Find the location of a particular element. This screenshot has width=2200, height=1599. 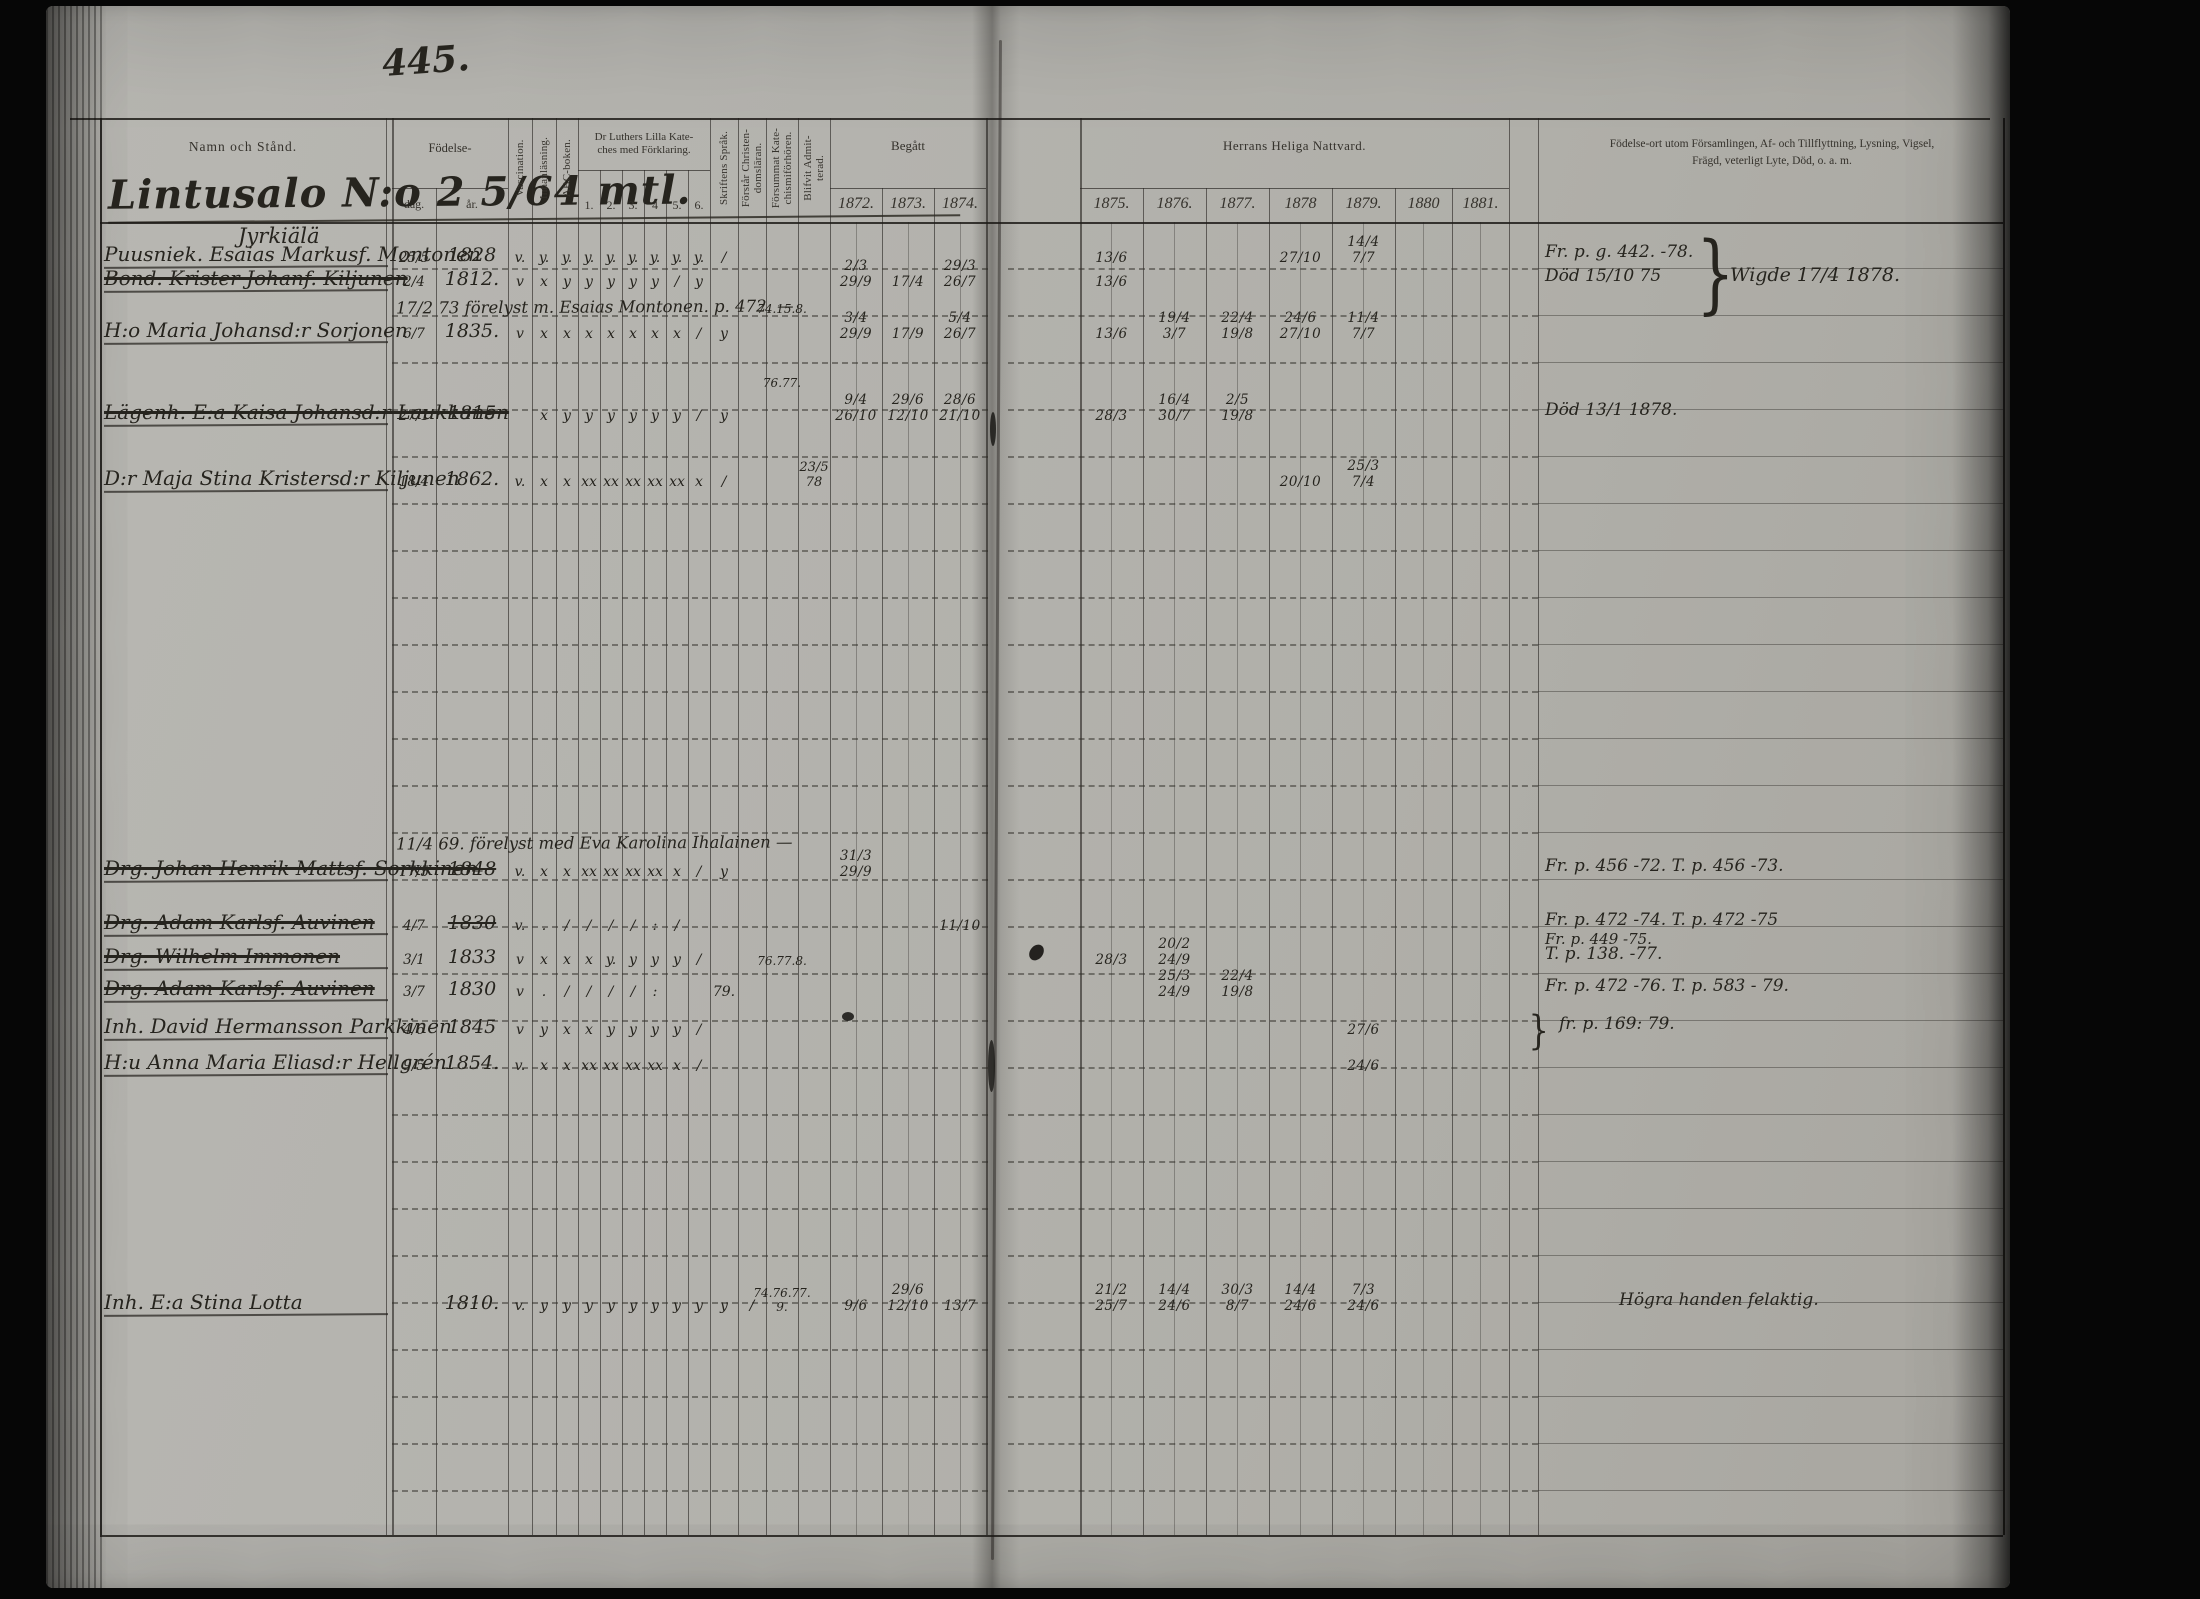

row-name crossed: Drg. Johan Henrik Mattsf. Sorkkinen is located at coordinates (291, 868).